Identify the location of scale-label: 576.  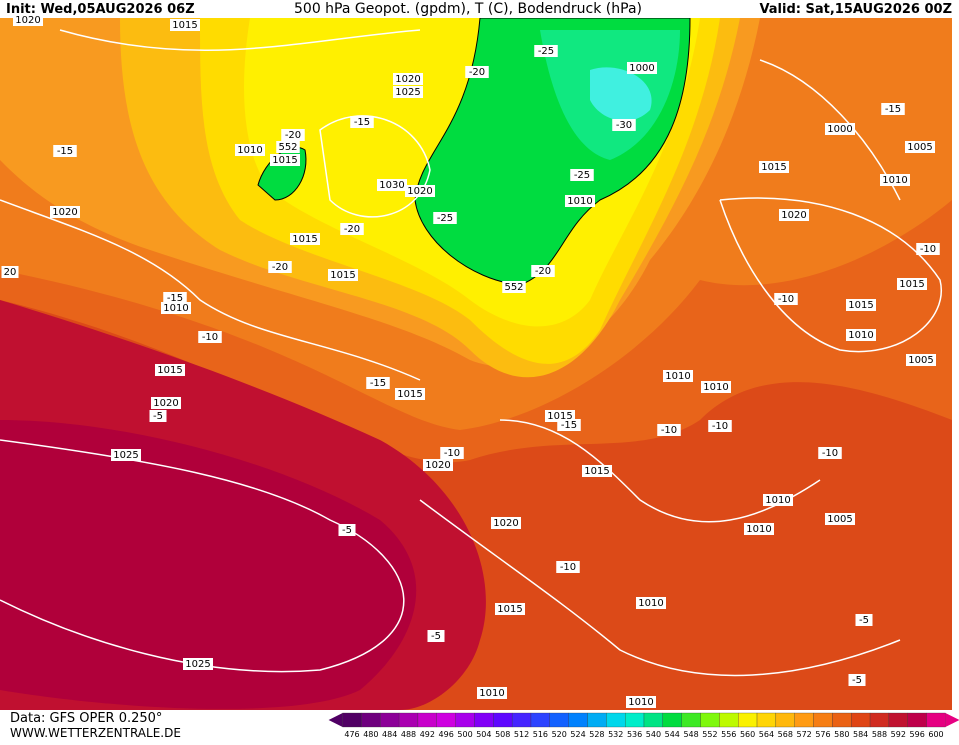
(822, 734).